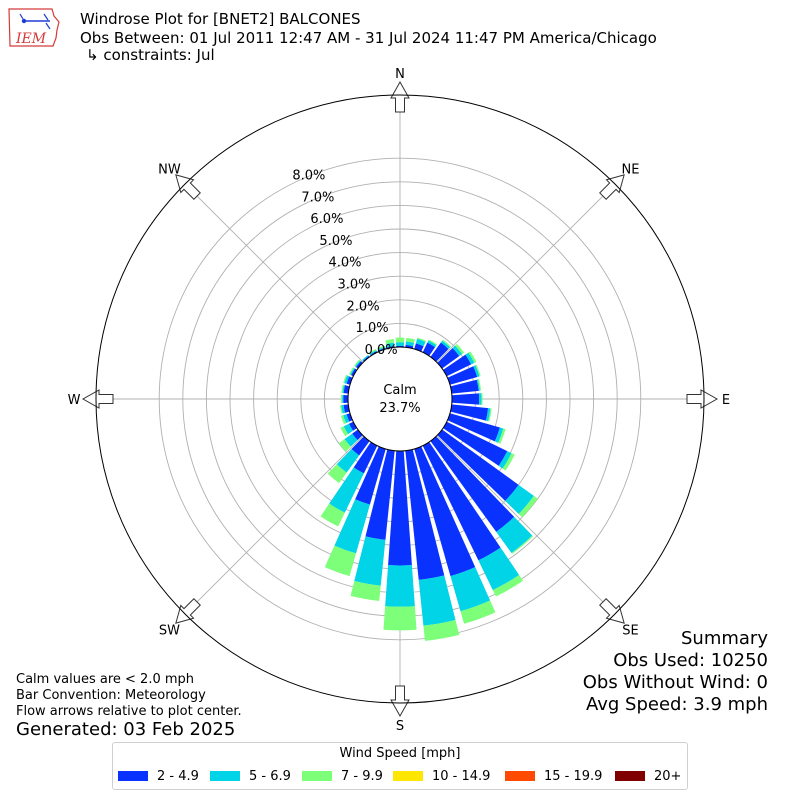 This screenshot has width=800, height=800. I want to click on legend-label: 7 - 9.9, so click(362, 776).